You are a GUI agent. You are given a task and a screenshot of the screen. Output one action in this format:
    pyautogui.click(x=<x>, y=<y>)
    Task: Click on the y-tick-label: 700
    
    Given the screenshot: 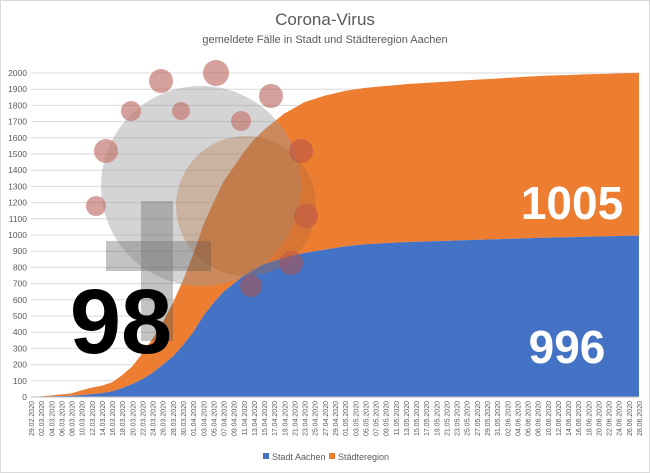 What is the action you would take?
    pyautogui.click(x=20, y=284)
    